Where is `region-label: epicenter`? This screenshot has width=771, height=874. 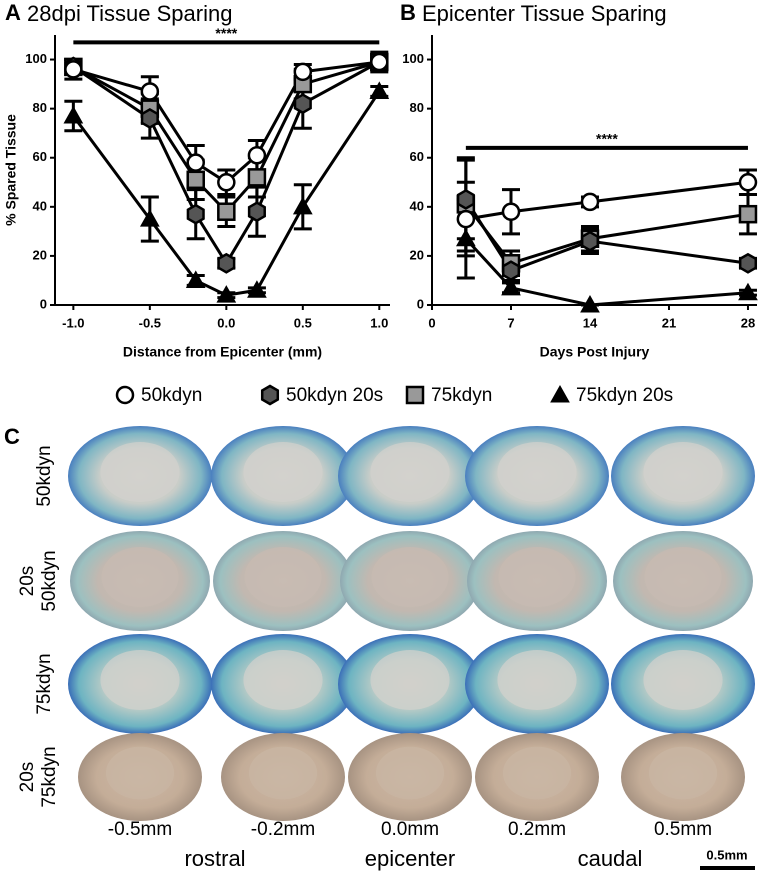 region-label: epicenter is located at coordinates (410, 858).